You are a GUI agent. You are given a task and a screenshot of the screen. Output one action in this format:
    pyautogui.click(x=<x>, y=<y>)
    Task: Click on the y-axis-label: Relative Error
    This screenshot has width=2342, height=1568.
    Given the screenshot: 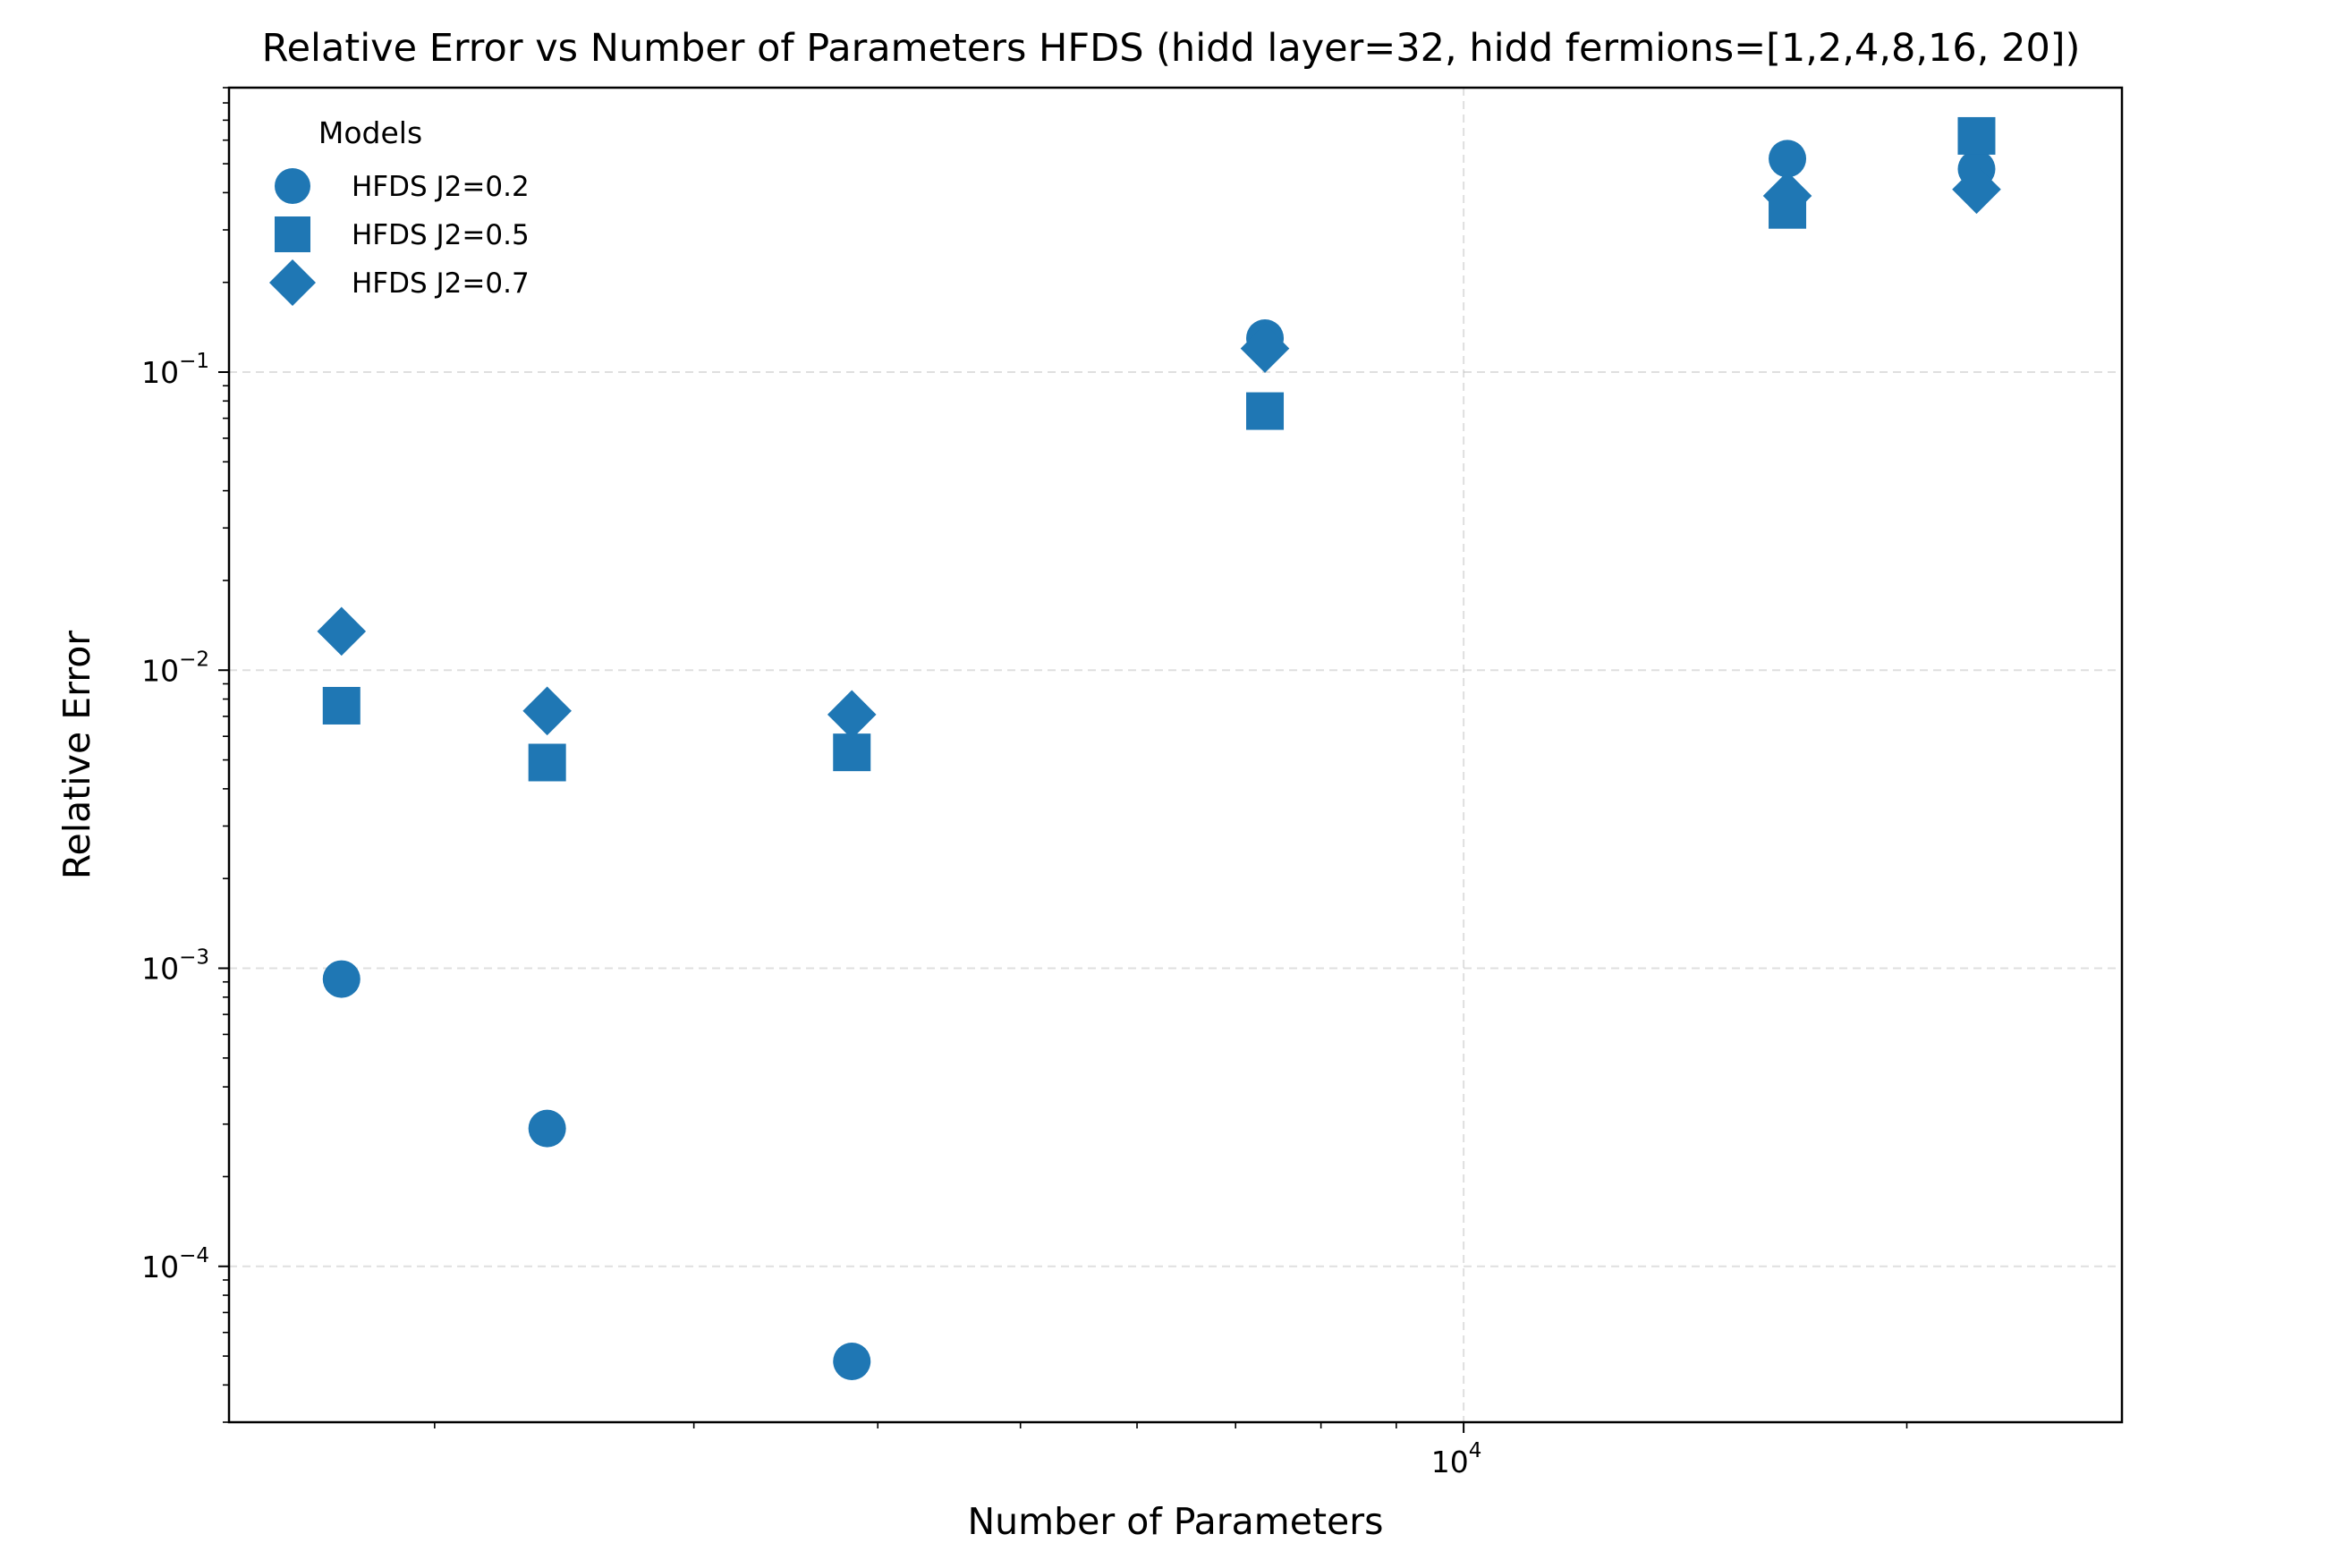 What is the action you would take?
    pyautogui.click(x=76, y=755)
    